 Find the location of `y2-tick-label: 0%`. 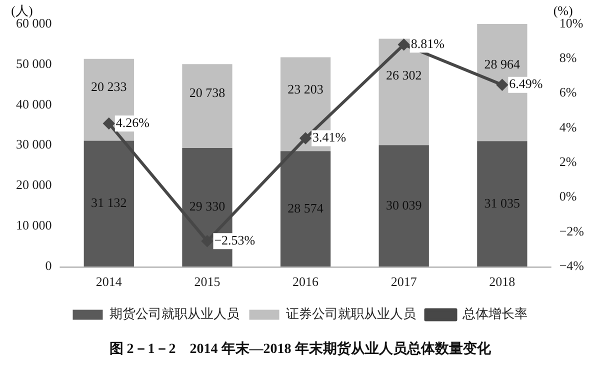

y2-tick-label: 0% is located at coordinates (568, 196).